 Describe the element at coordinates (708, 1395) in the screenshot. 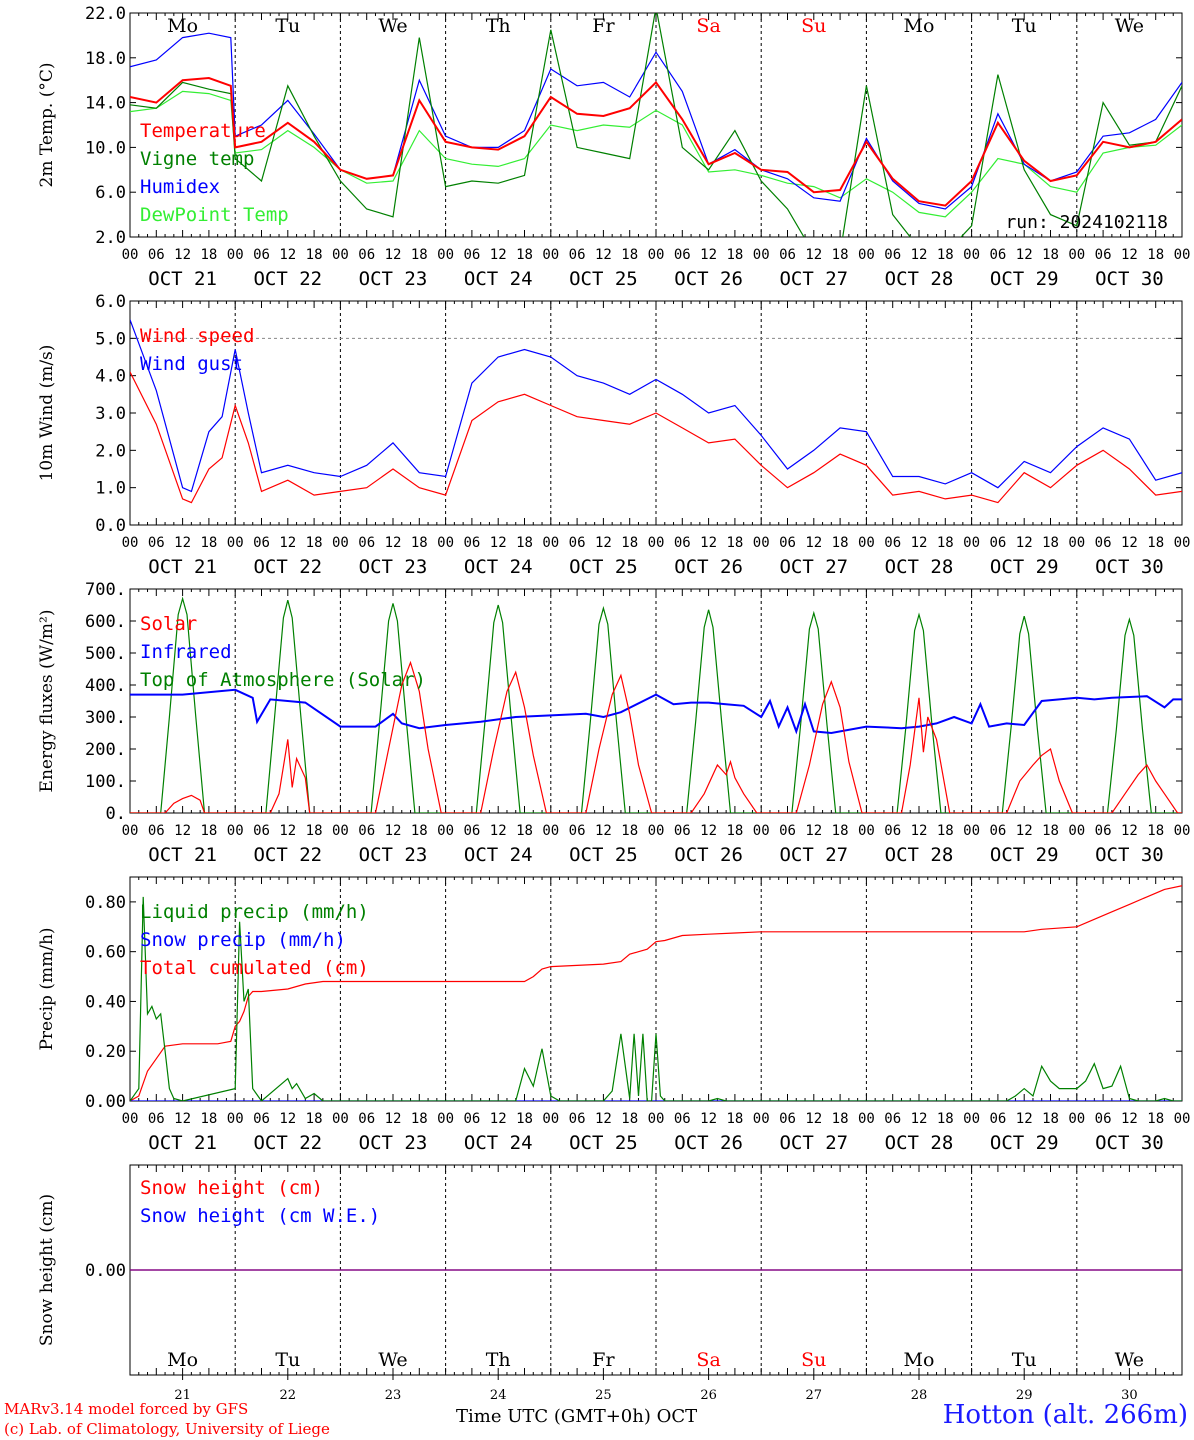

I see `day-number-label: 26` at that location.